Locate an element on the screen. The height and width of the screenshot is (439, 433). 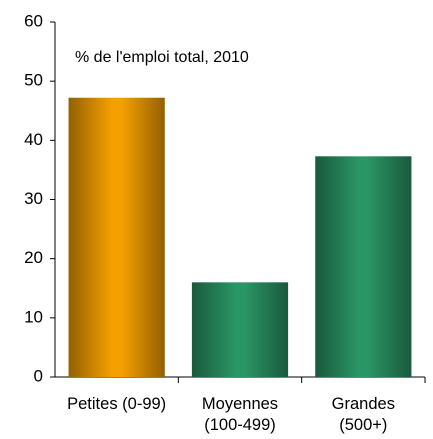
y-tick-label: 60 is located at coordinates (33, 20).